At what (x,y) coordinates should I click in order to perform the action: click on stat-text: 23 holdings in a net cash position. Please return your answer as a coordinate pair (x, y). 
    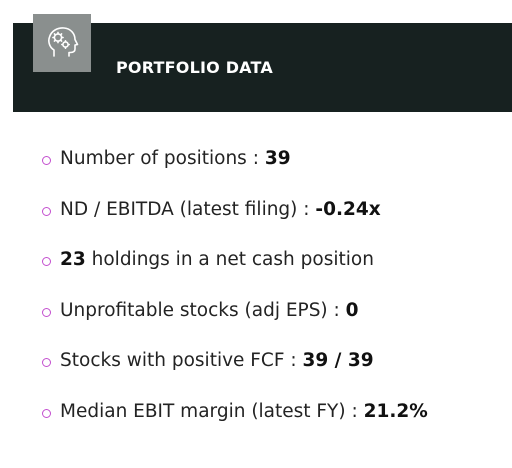
    Looking at the image, I should click on (217, 260).